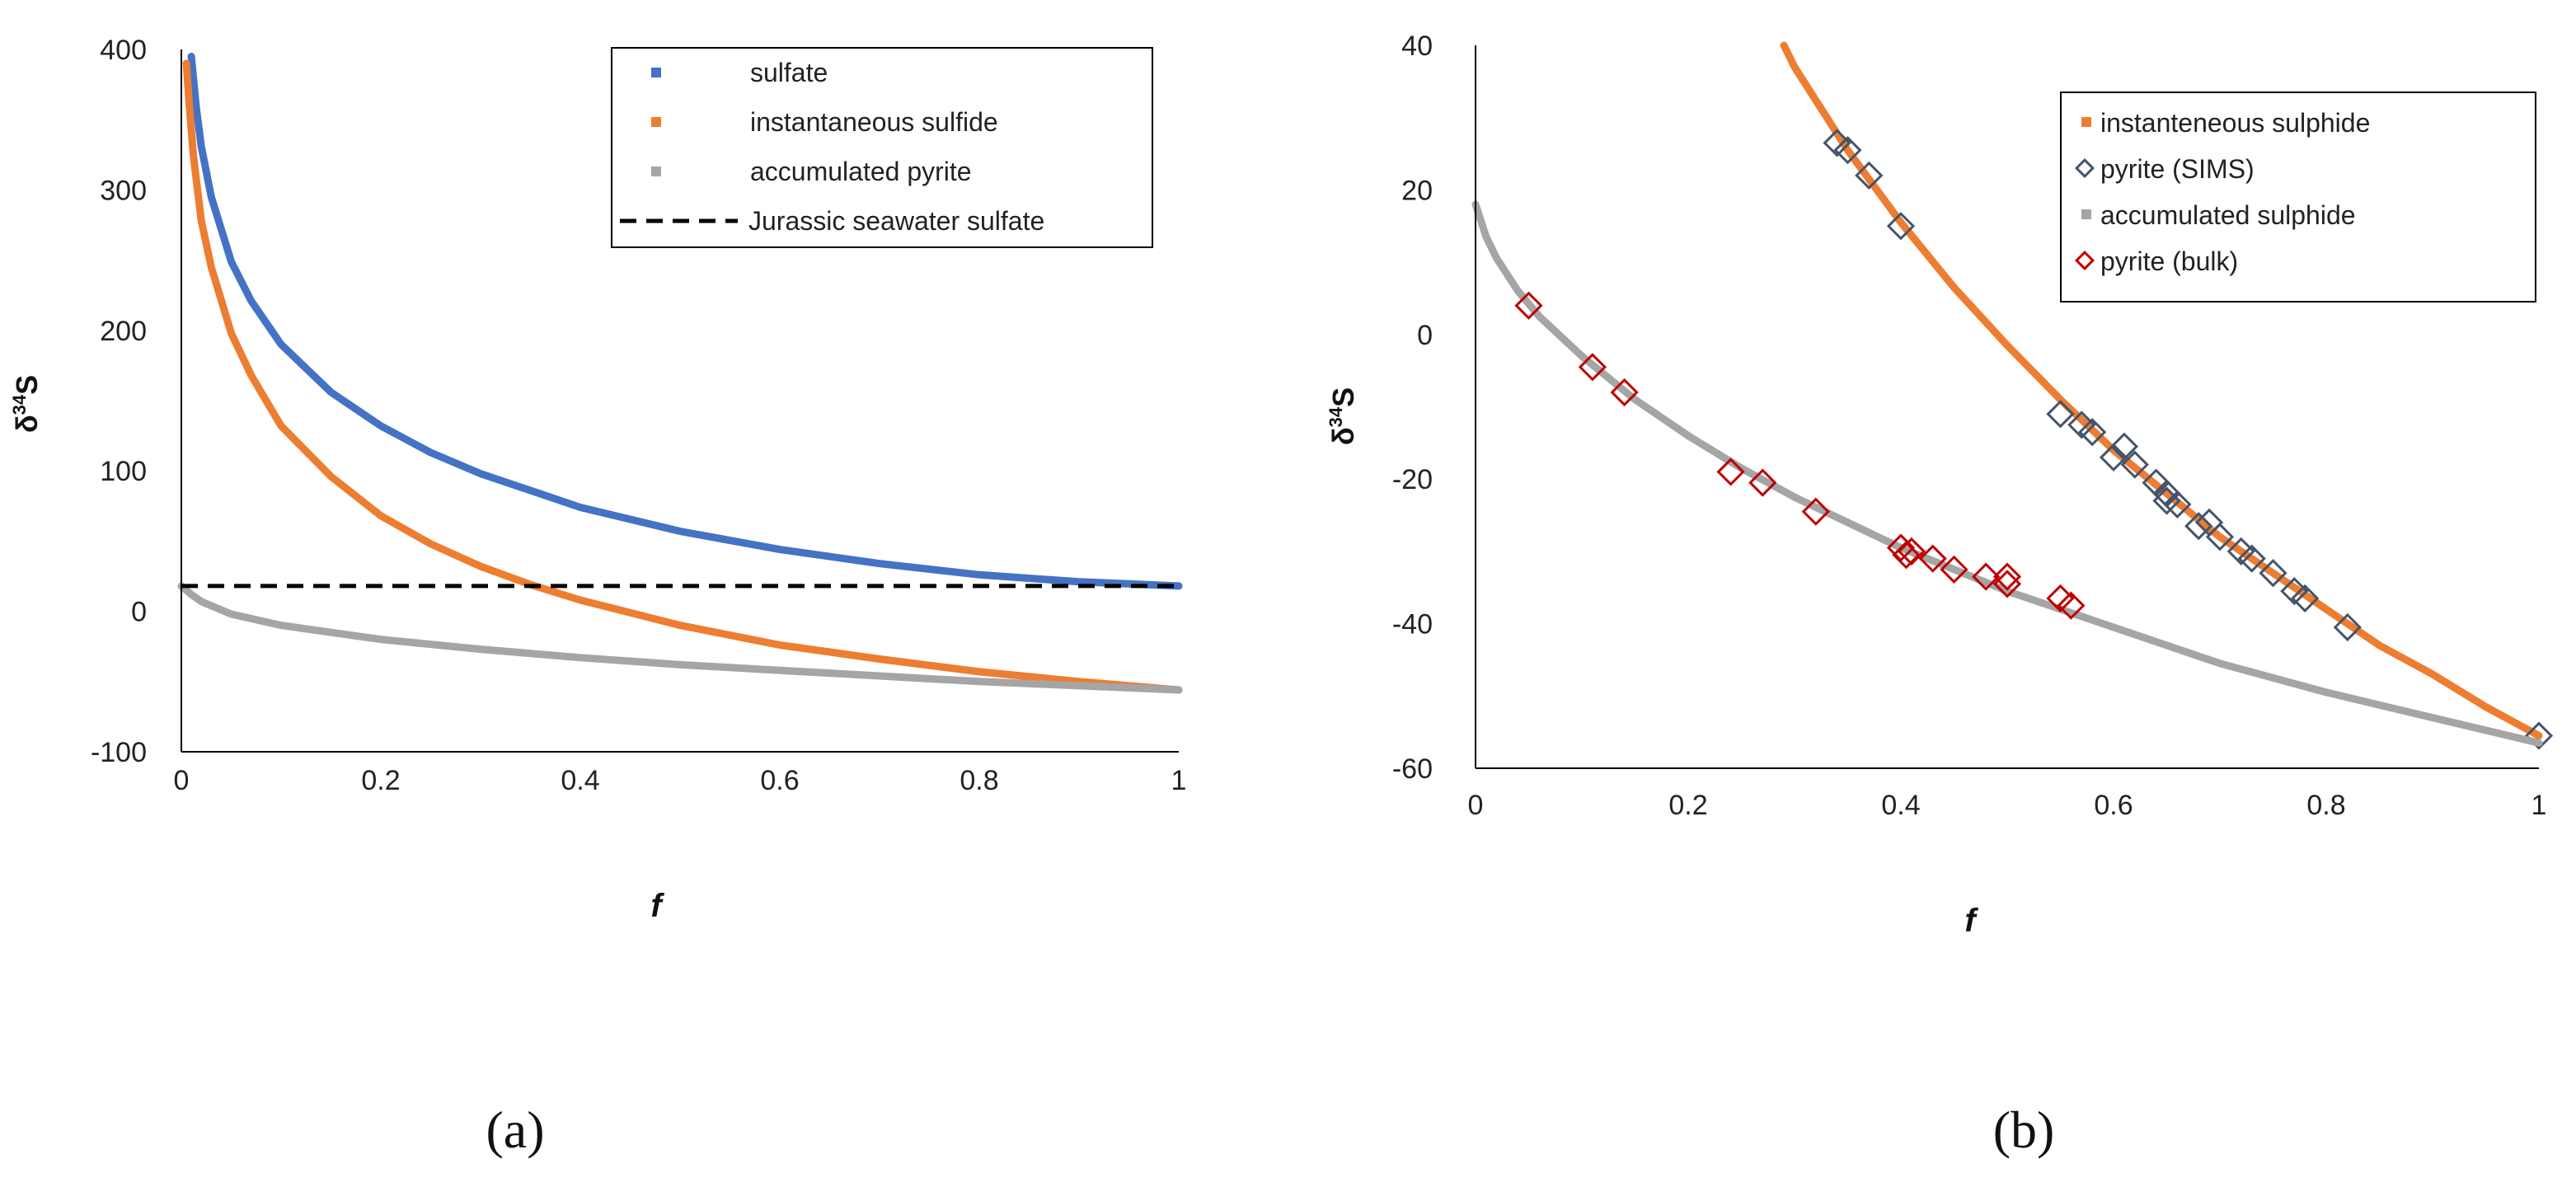 This screenshot has height=1187, width=2576. Describe the element at coordinates (1179, 780) in the screenshot. I see `panel-a-x-tick-label: 1` at that location.